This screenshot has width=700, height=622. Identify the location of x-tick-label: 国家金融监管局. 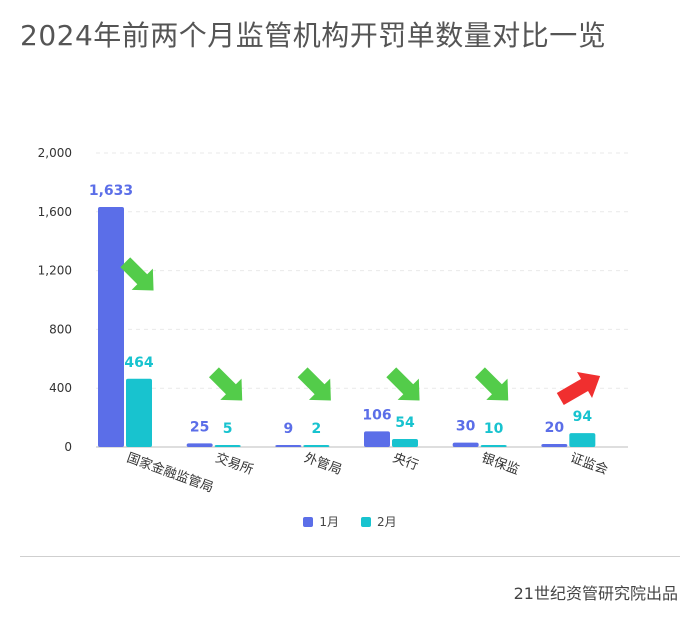
(170, 473).